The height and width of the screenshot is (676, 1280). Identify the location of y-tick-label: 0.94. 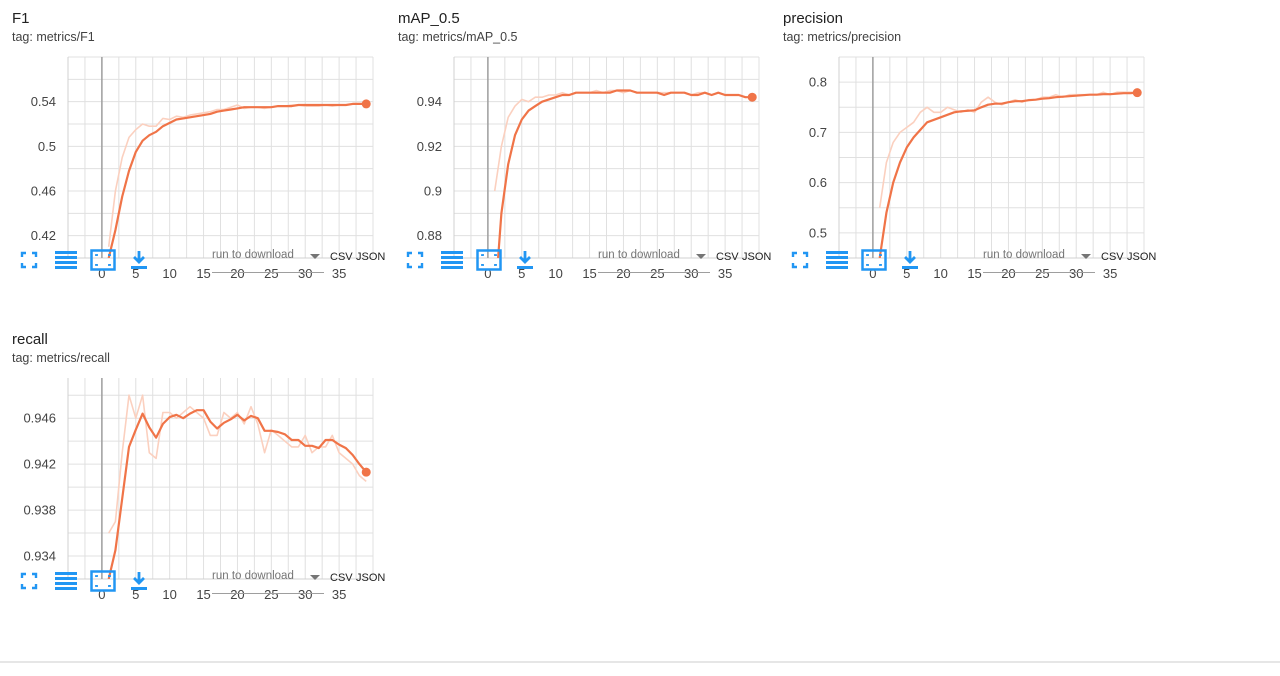
(429, 101).